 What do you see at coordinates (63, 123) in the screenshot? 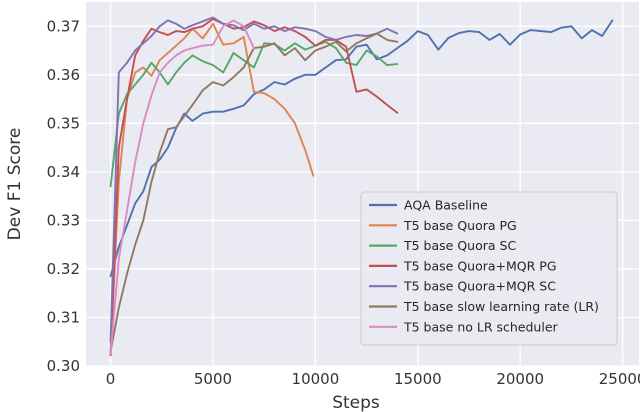
I see `y-tick-label: 0.35` at bounding box center [63, 123].